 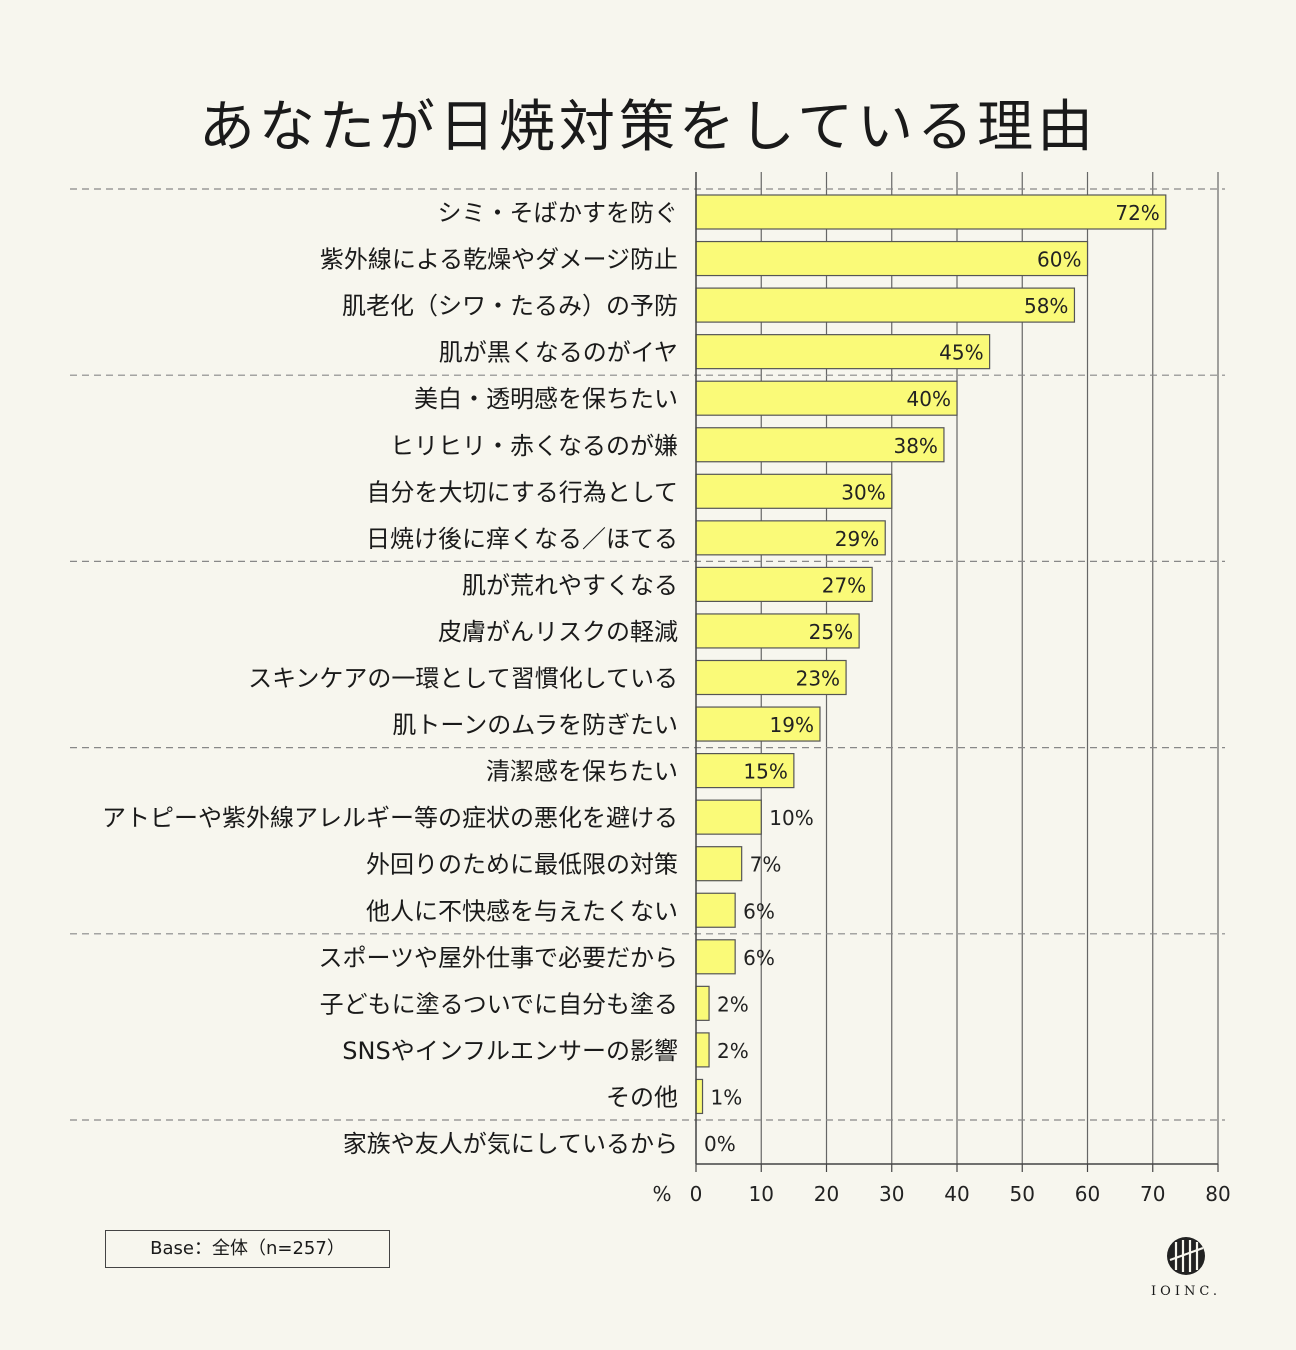 I want to click on x-unit-label: %, so click(x=661, y=1194).